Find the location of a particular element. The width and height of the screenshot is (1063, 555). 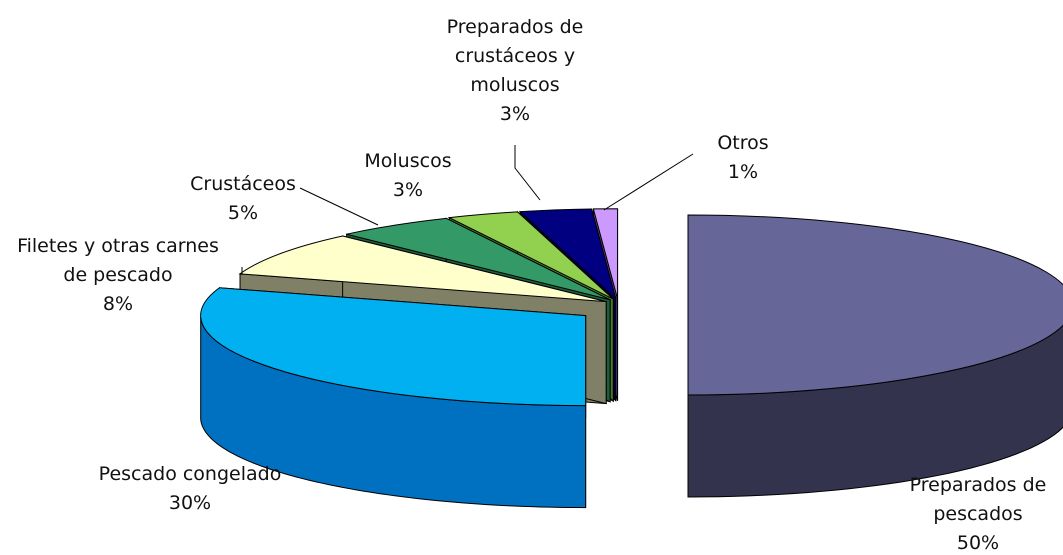

slice-label: Preparados de crustáceos y moluscos 3% is located at coordinates (515, 70).